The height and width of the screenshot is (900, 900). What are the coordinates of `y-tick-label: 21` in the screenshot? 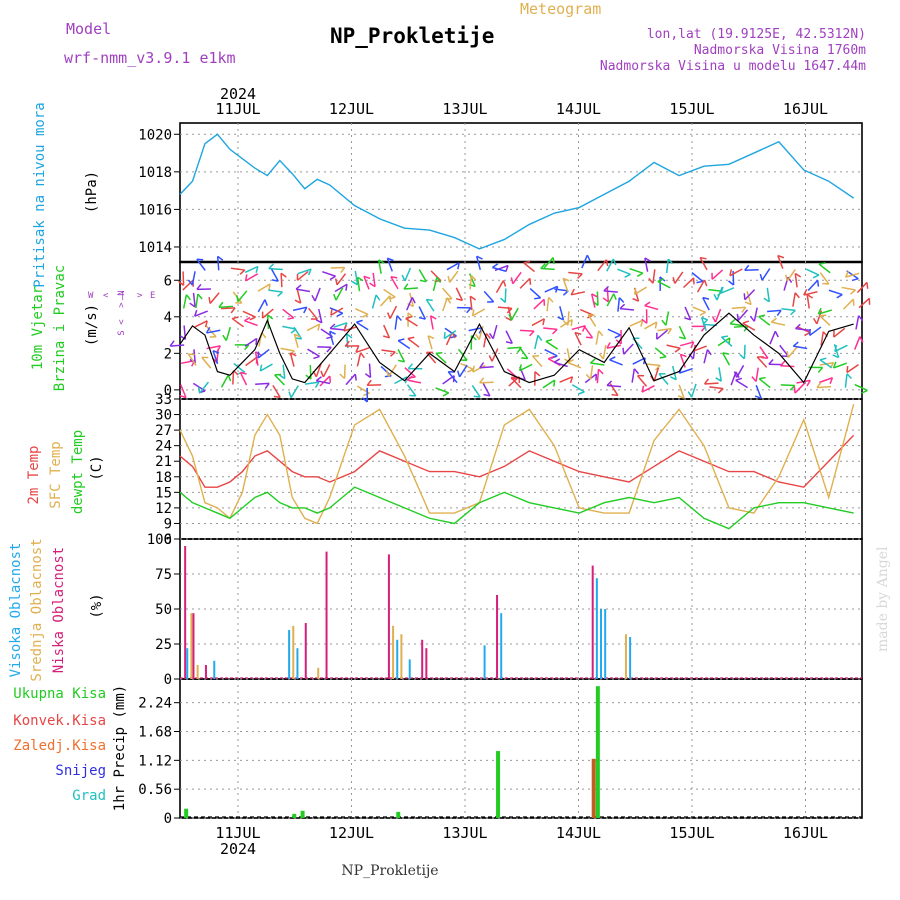 It's located at (163, 462).